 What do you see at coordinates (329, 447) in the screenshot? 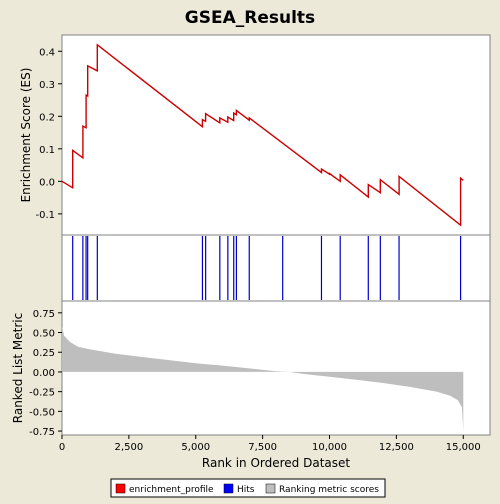
I see `x-tick-label: 10,000` at bounding box center [329, 447].